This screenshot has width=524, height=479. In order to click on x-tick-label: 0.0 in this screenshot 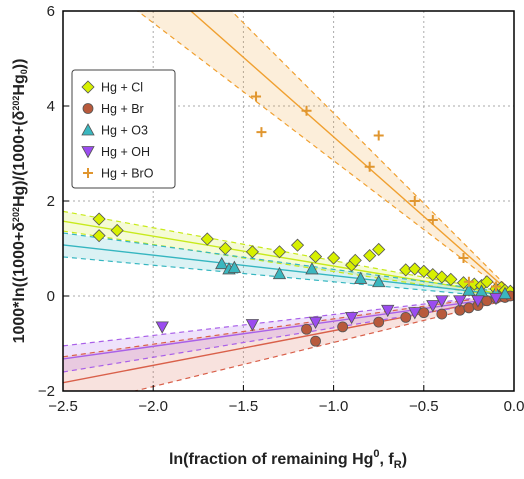, I will do `click(514, 406)`.